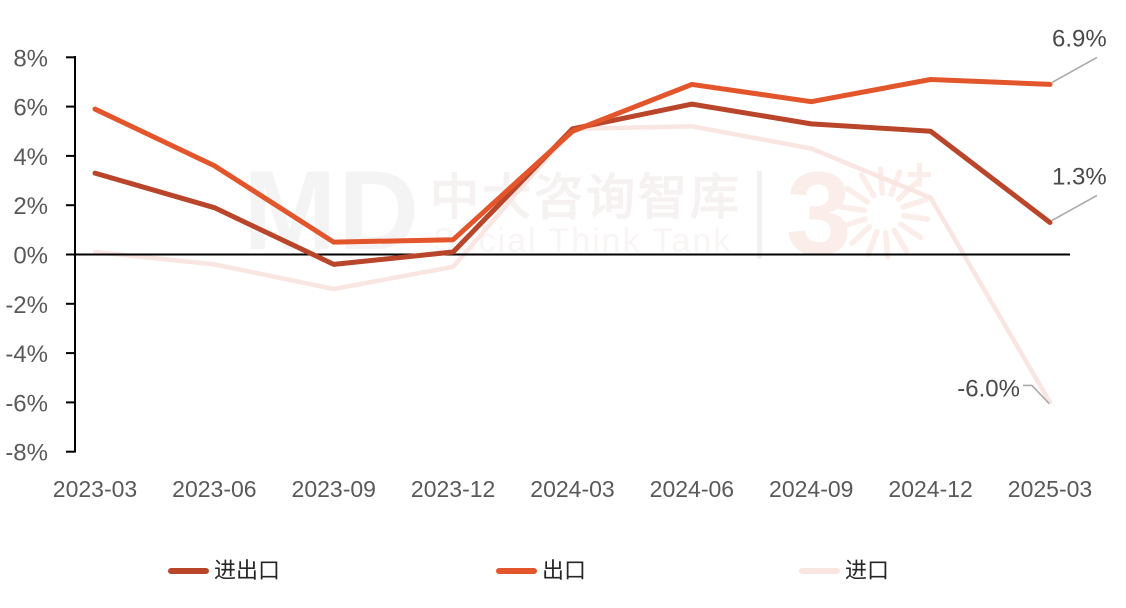  What do you see at coordinates (884, 213) in the screenshot?
I see `watermark-sunburst-icon` at bounding box center [884, 213].